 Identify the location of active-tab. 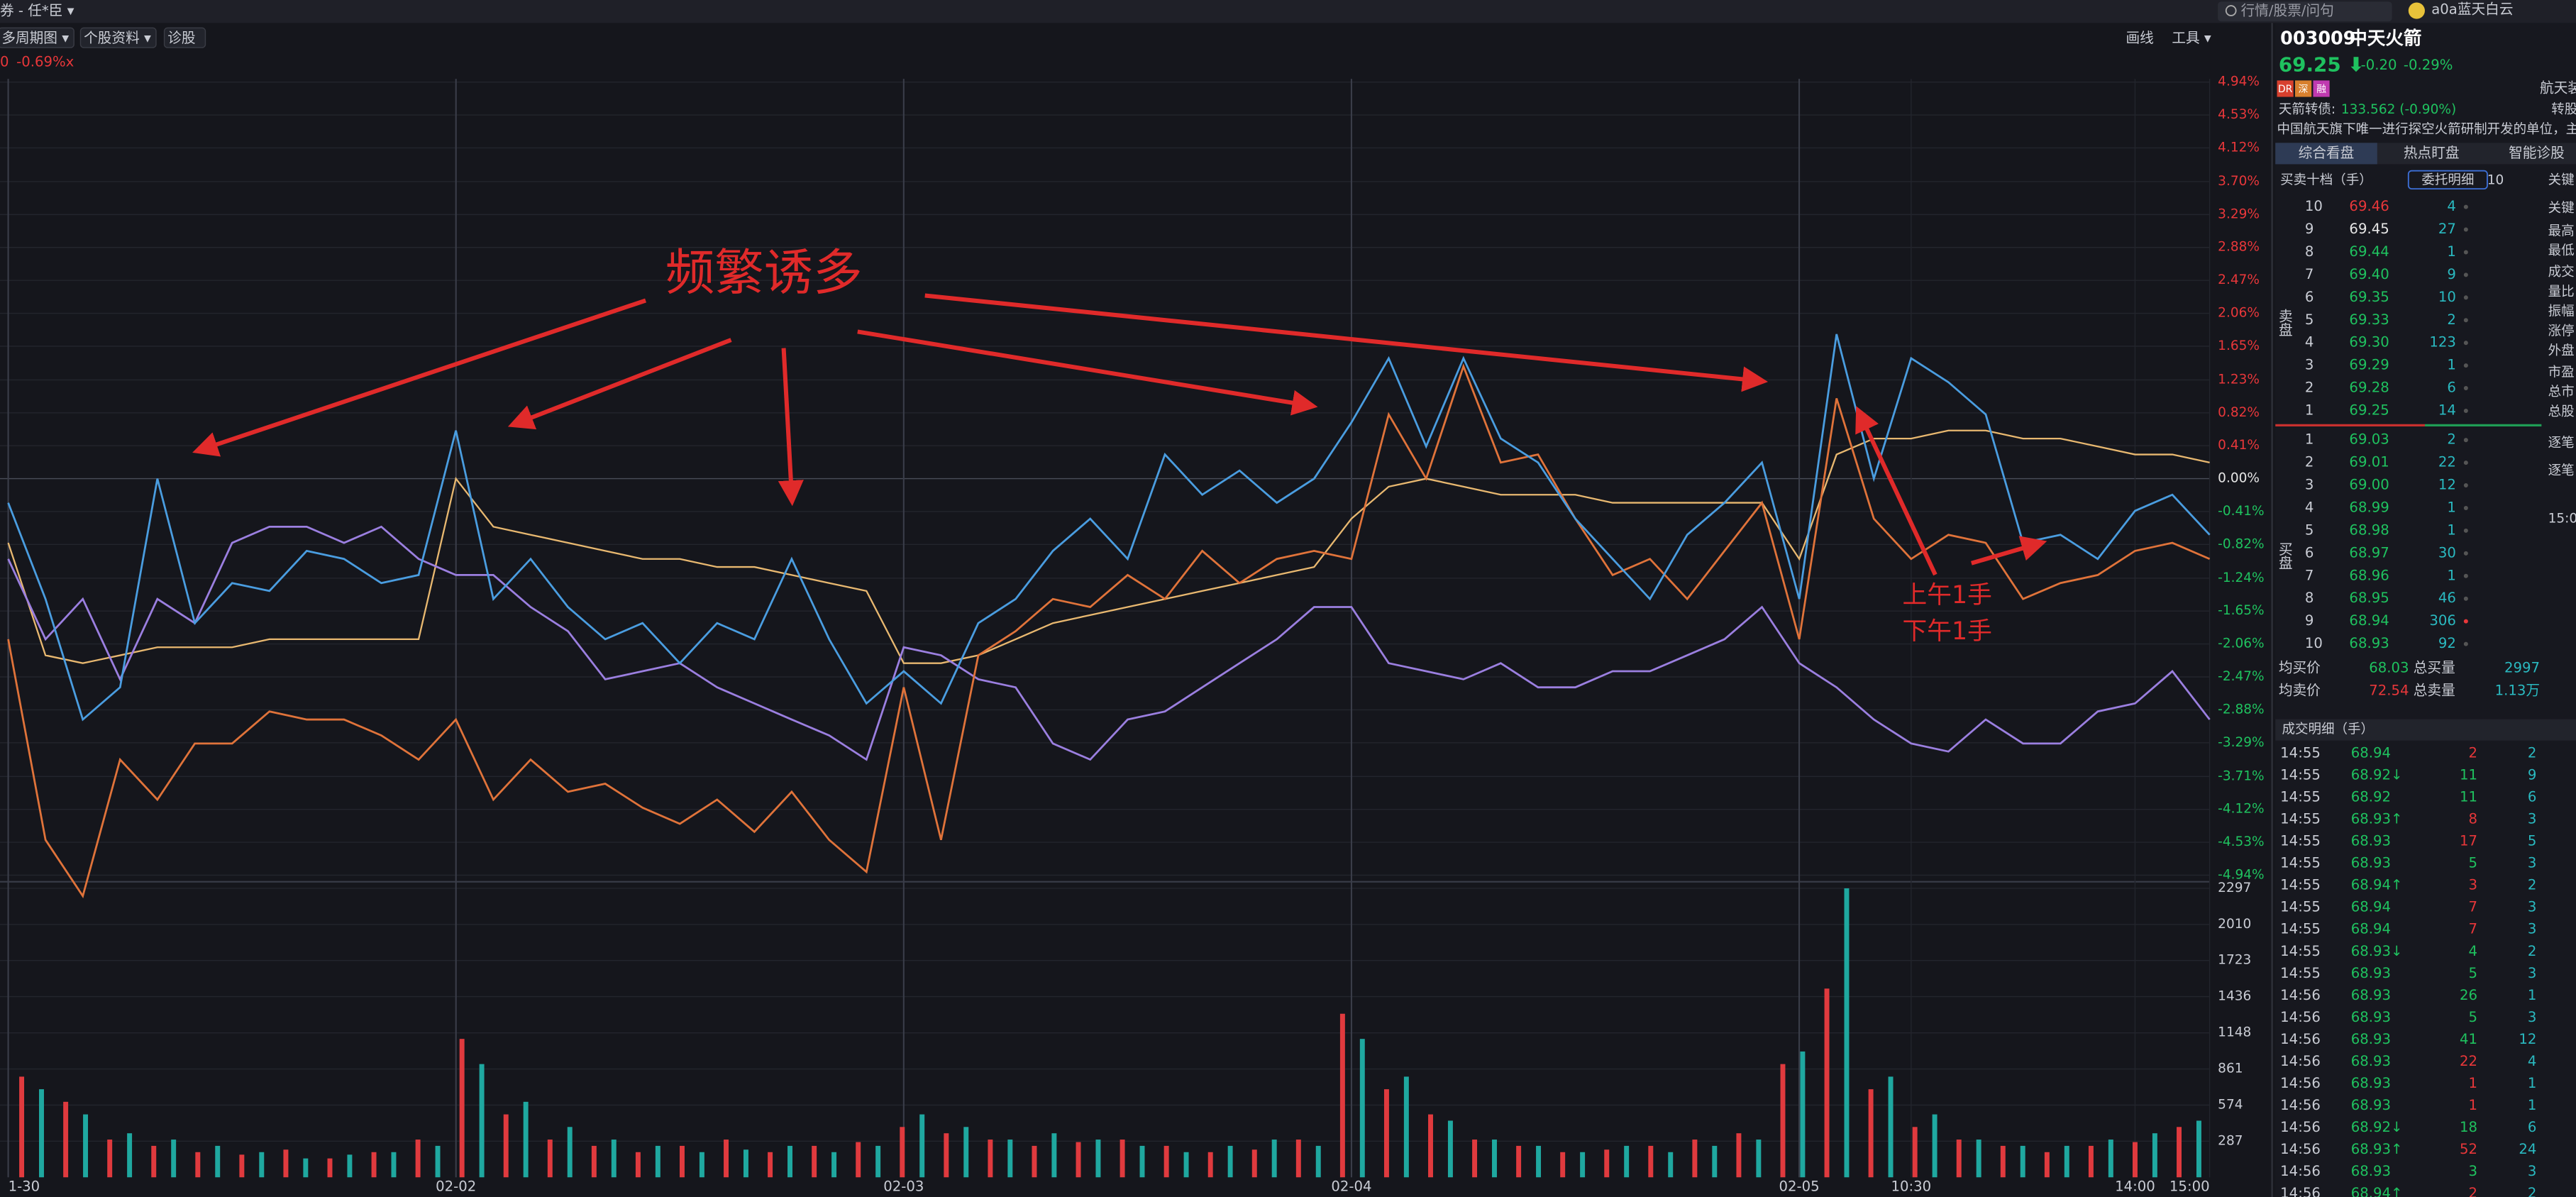
(2326, 154).